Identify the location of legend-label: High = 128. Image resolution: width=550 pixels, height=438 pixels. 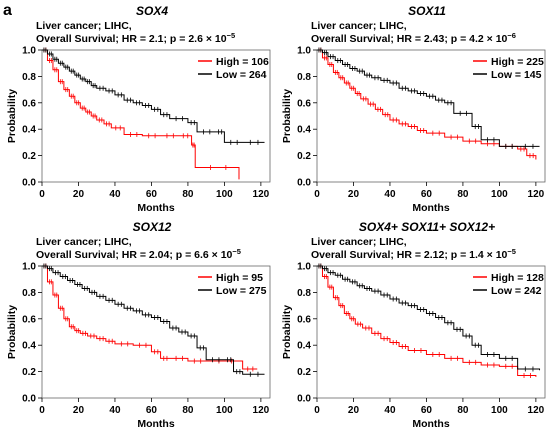
(517, 278).